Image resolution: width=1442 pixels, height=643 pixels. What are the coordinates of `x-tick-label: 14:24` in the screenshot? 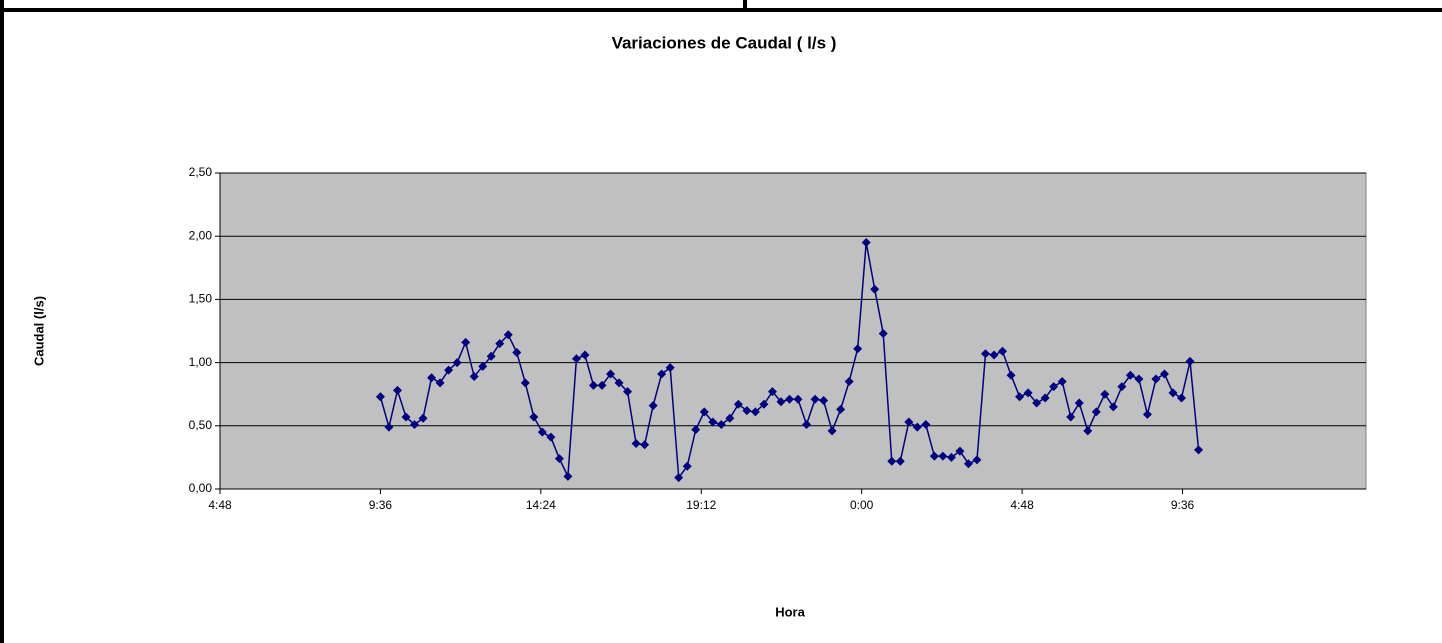 It's located at (541, 505).